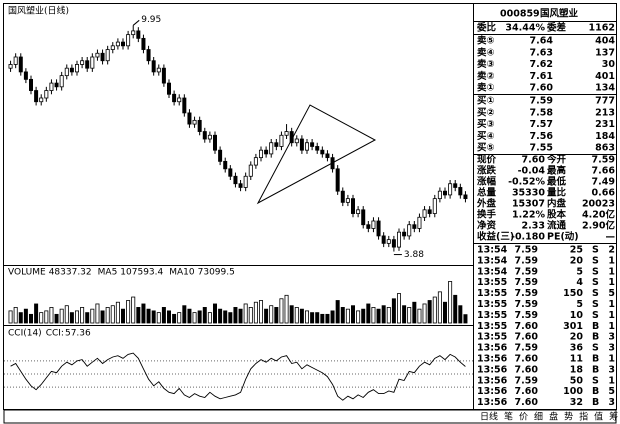 Image resolution: width=620 pixels, height=424 pixels. What do you see at coordinates (538, 417) in the screenshot?
I see `tab: 细` at bounding box center [538, 417].